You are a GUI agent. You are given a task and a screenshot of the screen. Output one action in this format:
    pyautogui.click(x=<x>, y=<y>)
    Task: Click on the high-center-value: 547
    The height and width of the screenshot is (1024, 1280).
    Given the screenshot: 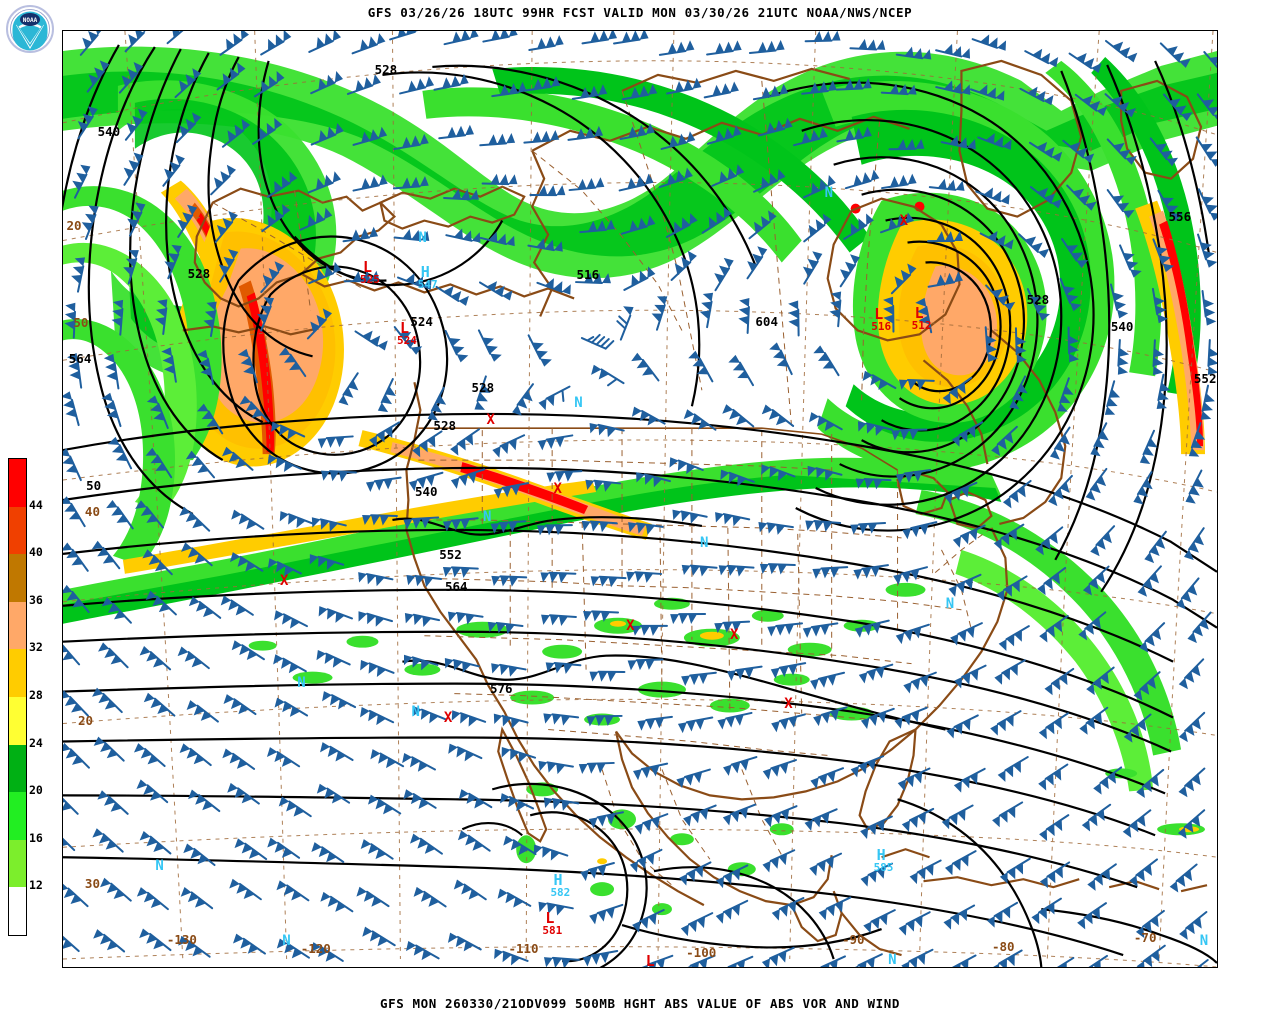 What is the action you would take?
    pyautogui.click(x=427, y=284)
    